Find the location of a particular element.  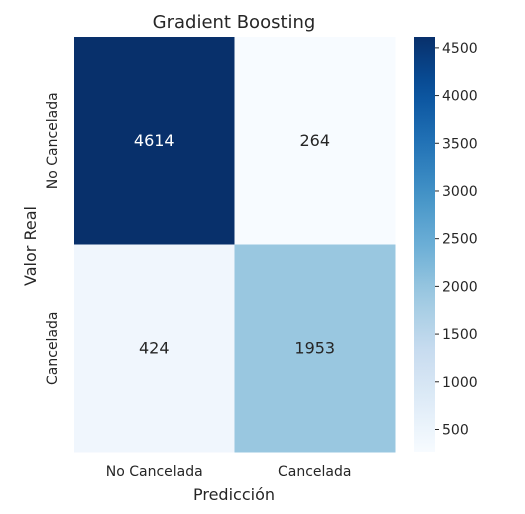

colorbar-tick-label: 2000 is located at coordinates (460, 287).